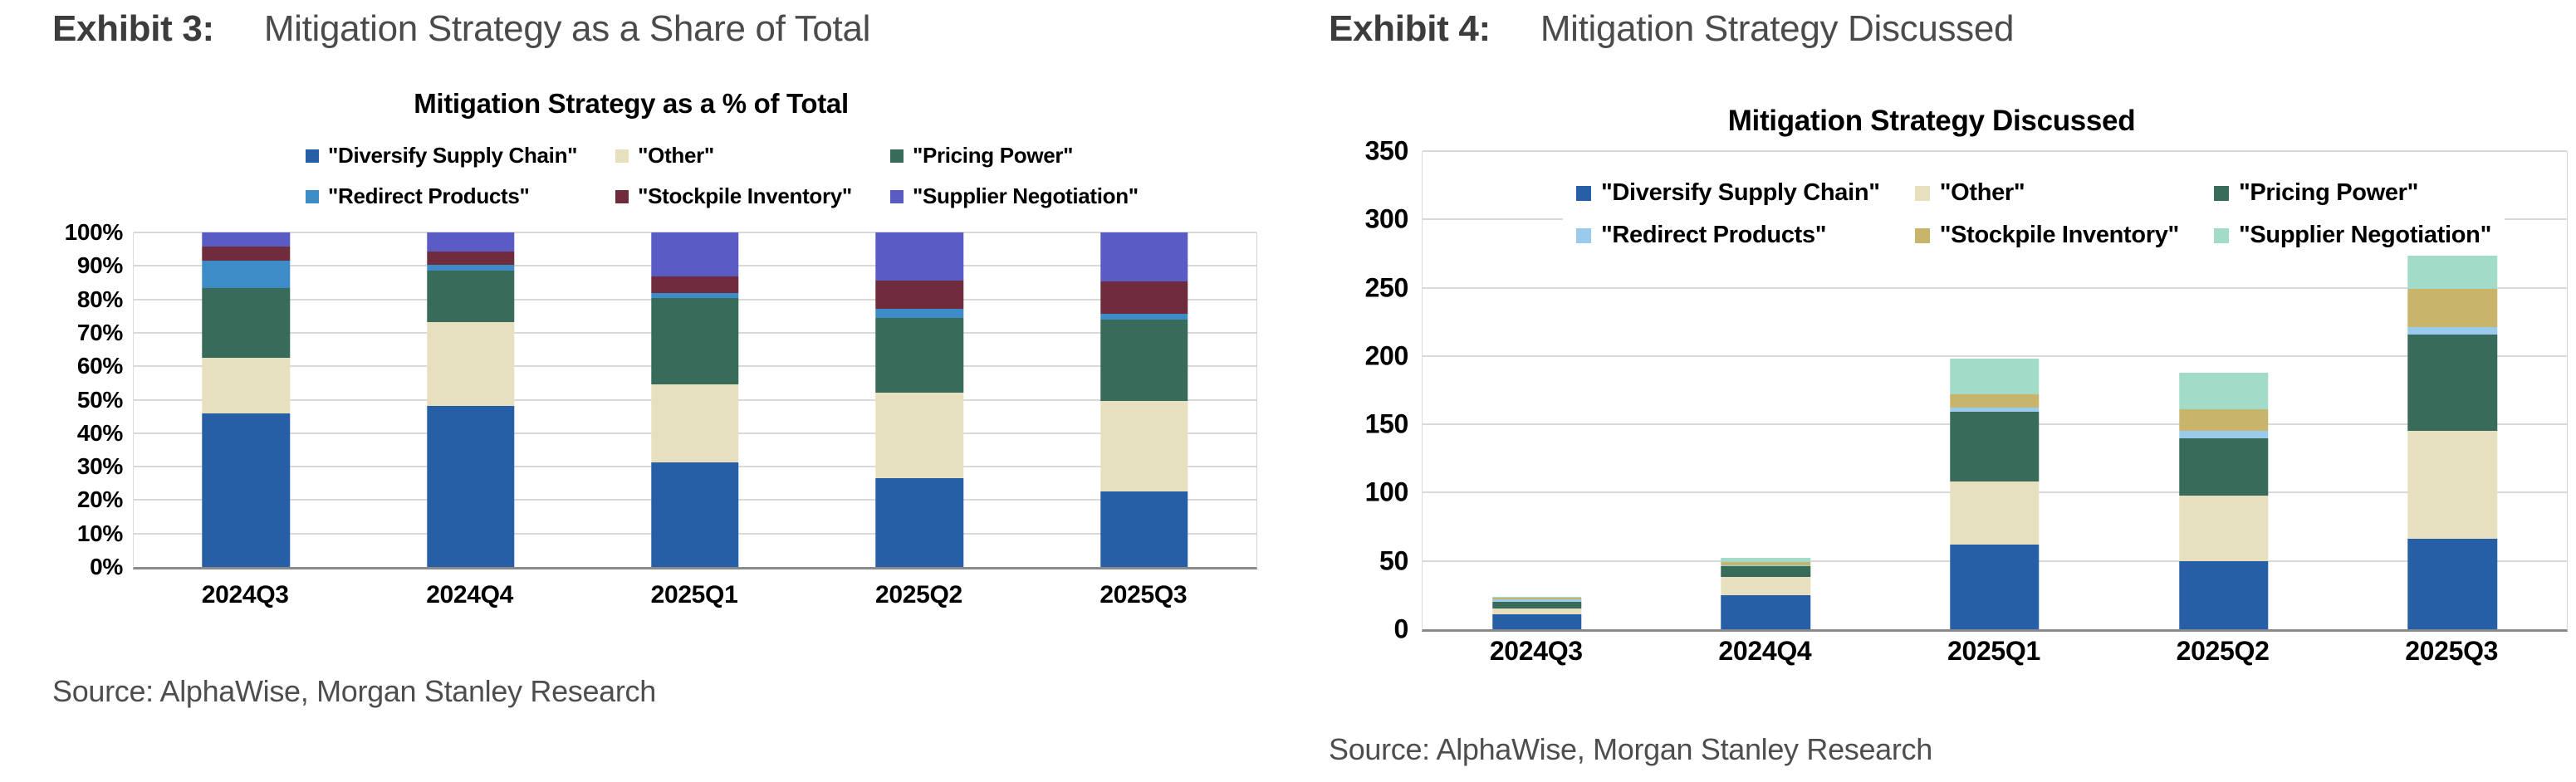 Image resolution: width=2576 pixels, height=782 pixels. What do you see at coordinates (1932, 121) in the screenshot?
I see `chart-title-discussed: Mitigation Strategy Discussed` at bounding box center [1932, 121].